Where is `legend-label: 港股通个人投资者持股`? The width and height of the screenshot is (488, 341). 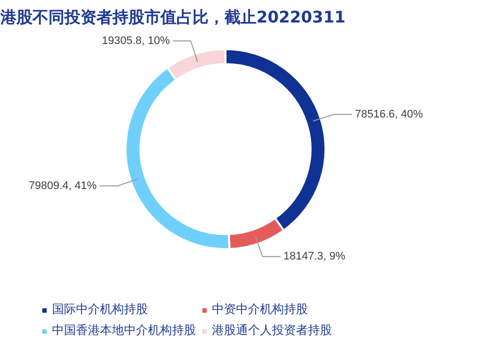
legend-label: 港股通个人投资者持股 is located at coordinates (272, 330).